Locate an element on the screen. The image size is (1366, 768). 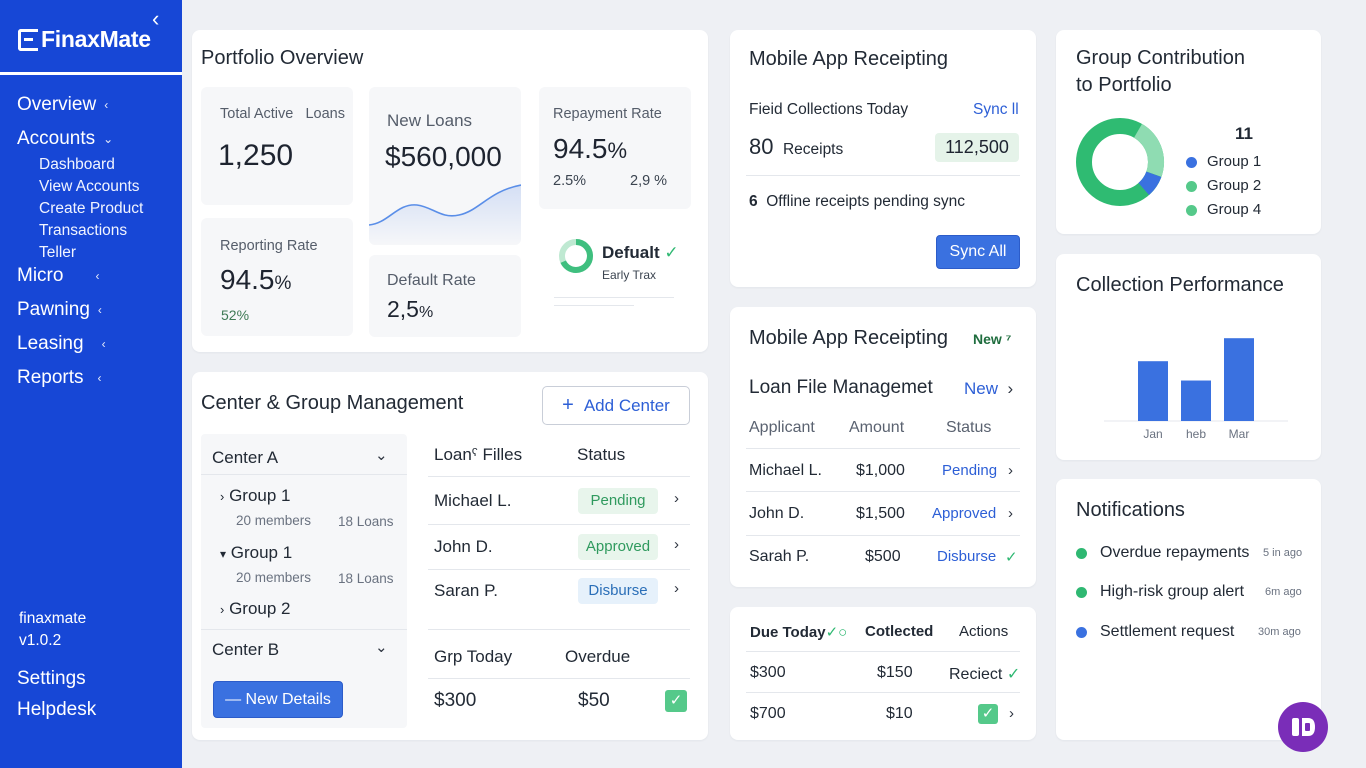
notification-text: Settlement request is located at coordinates (1167, 631).